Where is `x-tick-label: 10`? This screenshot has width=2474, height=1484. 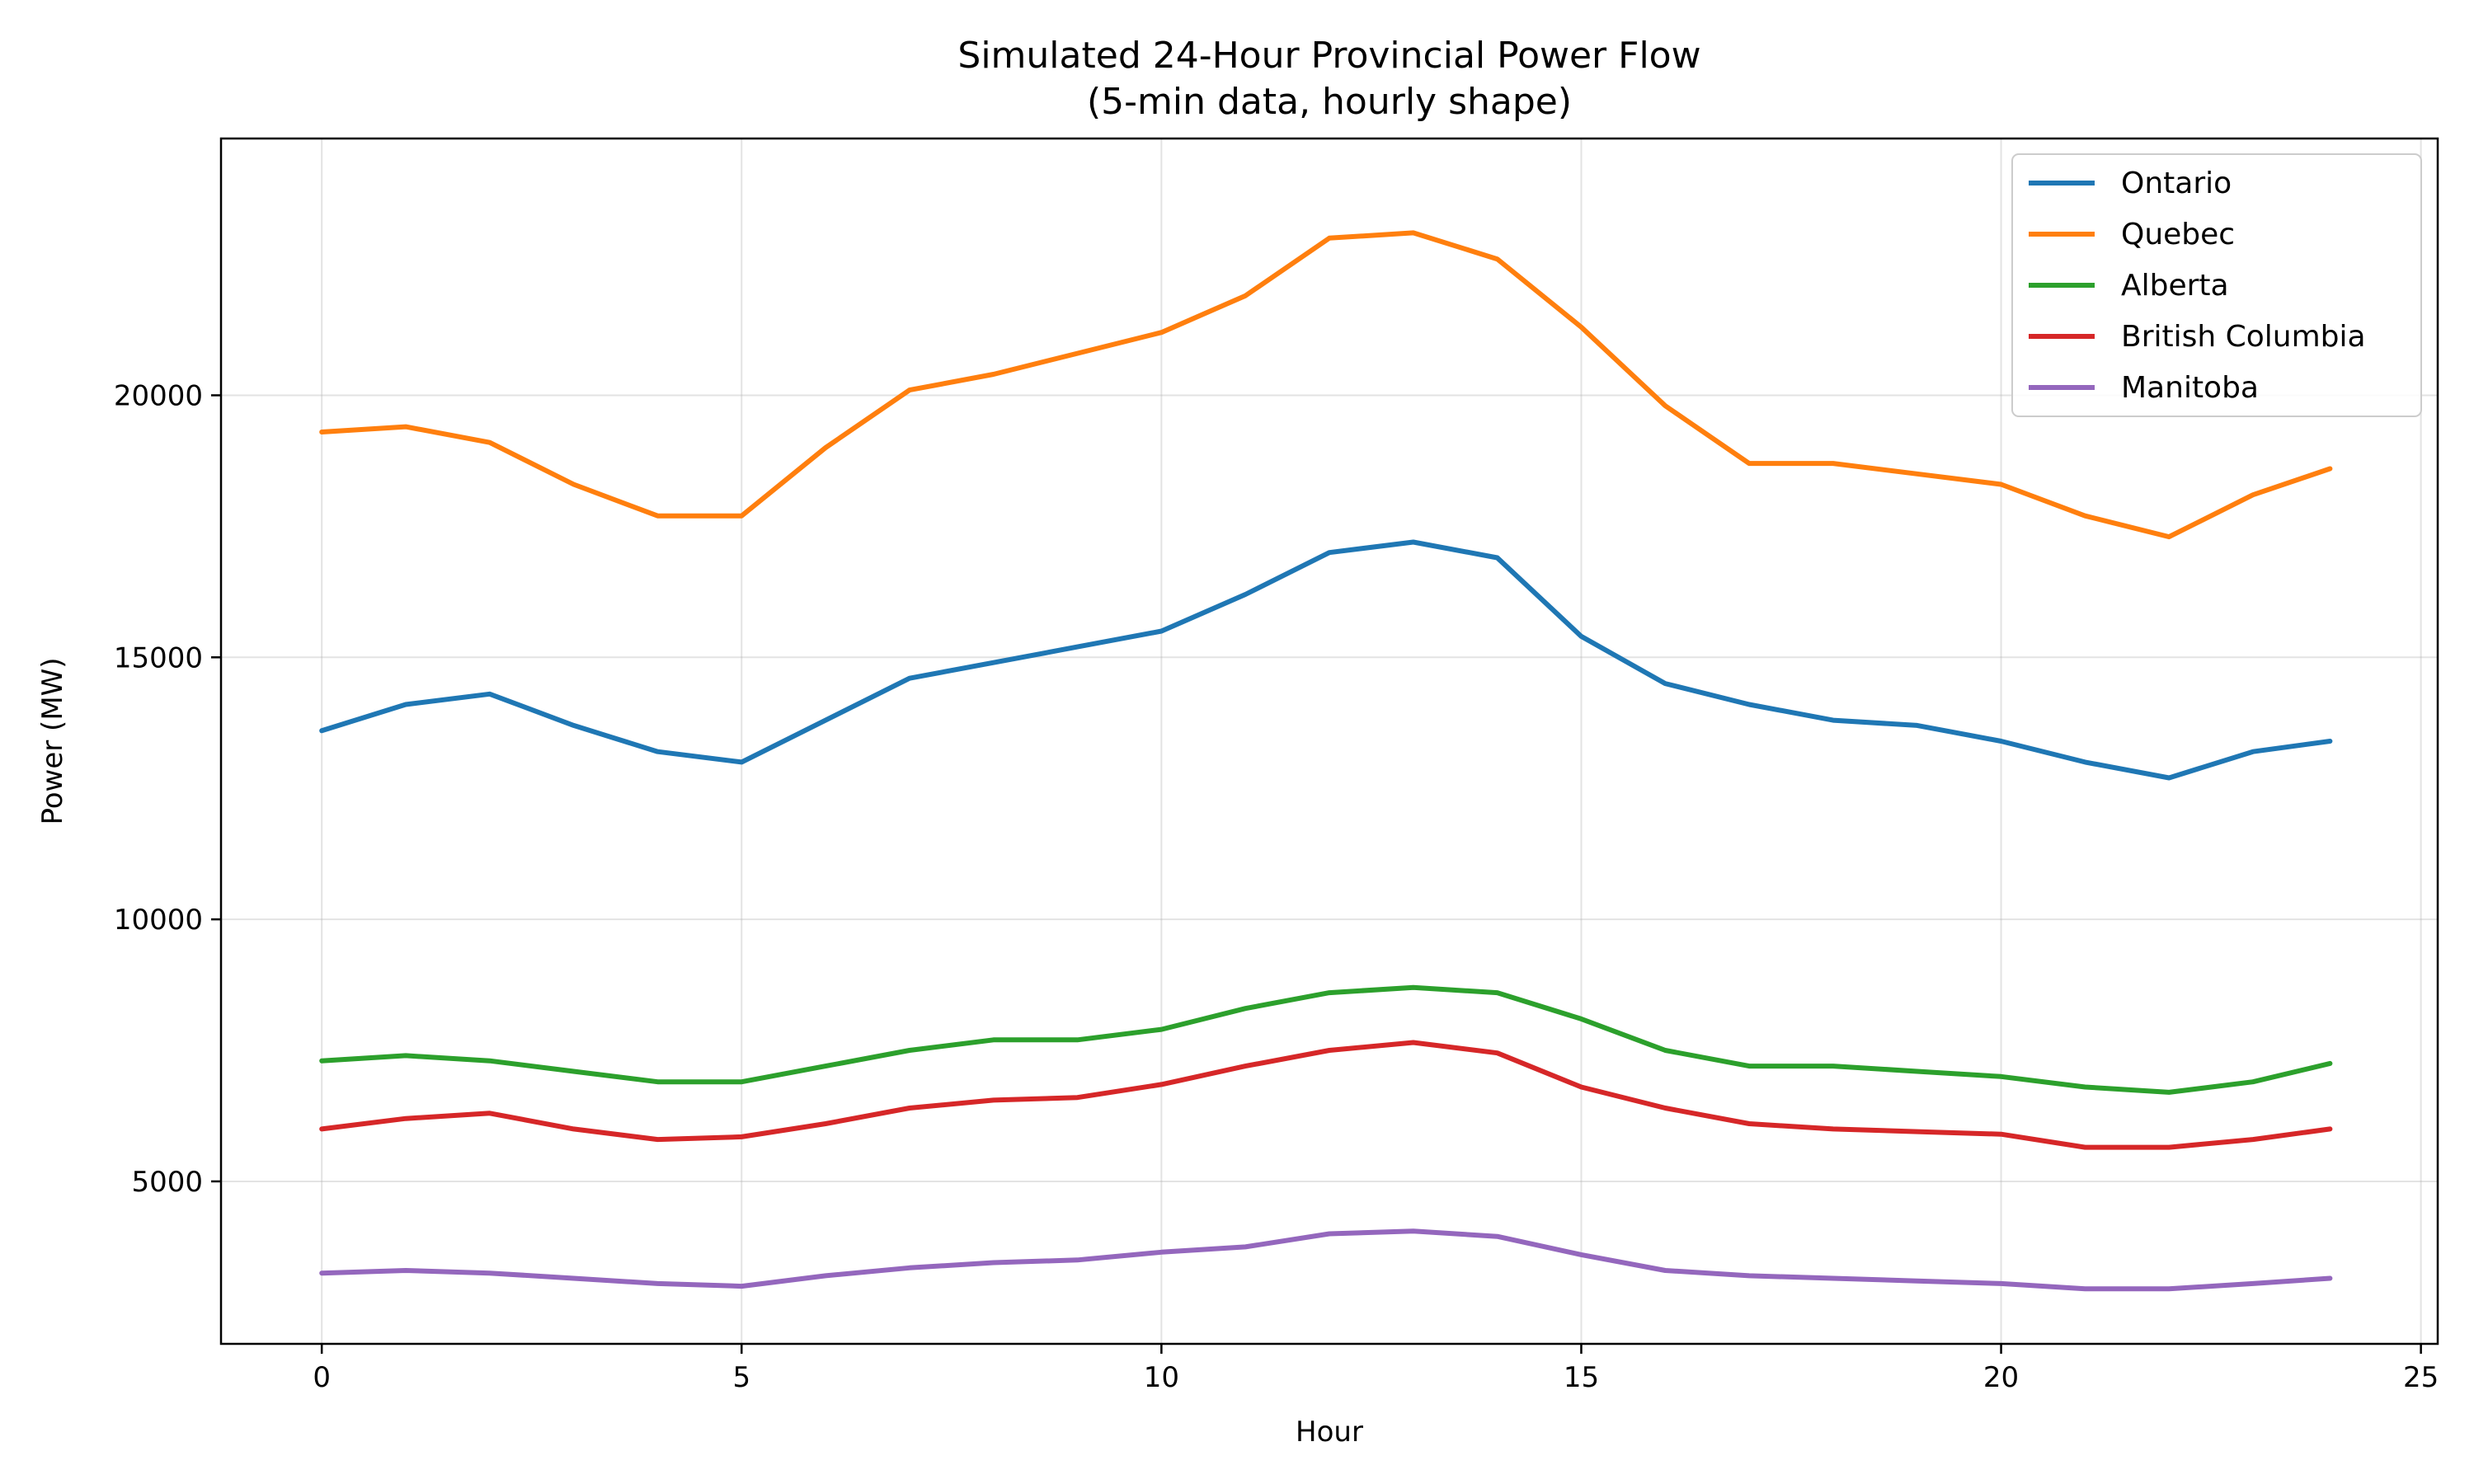
x-tick-label: 10 is located at coordinates (1161, 1377).